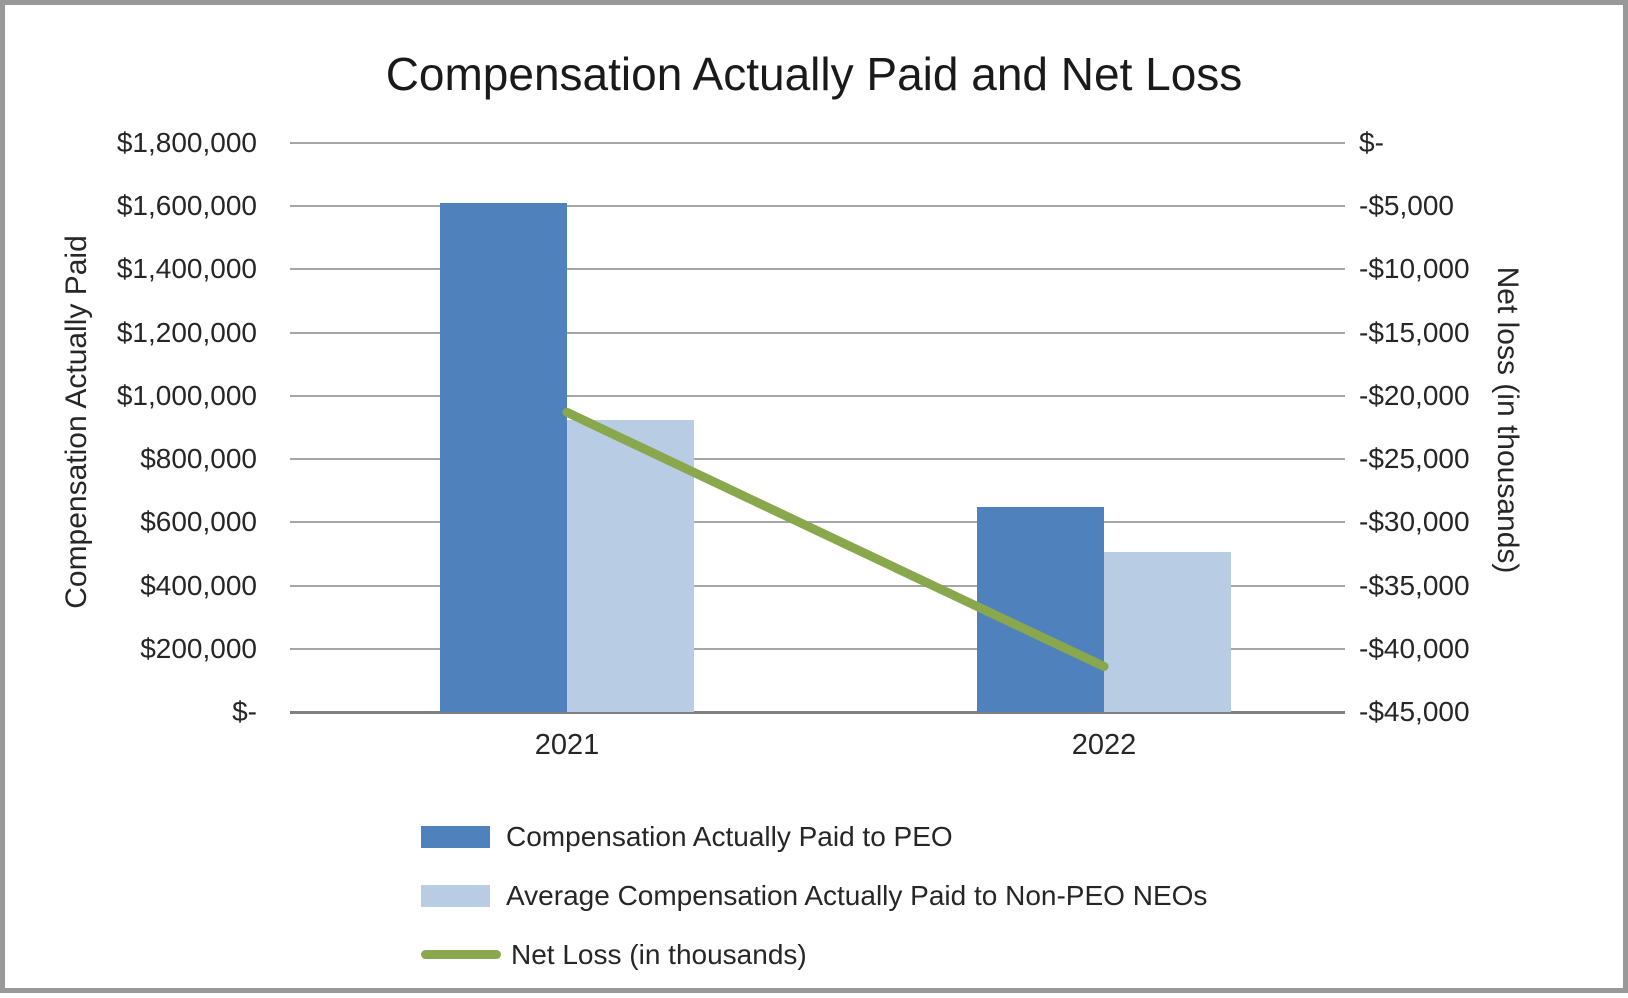  Describe the element at coordinates (1414, 585) in the screenshot. I see `right-tick-label: -$35,000` at that location.